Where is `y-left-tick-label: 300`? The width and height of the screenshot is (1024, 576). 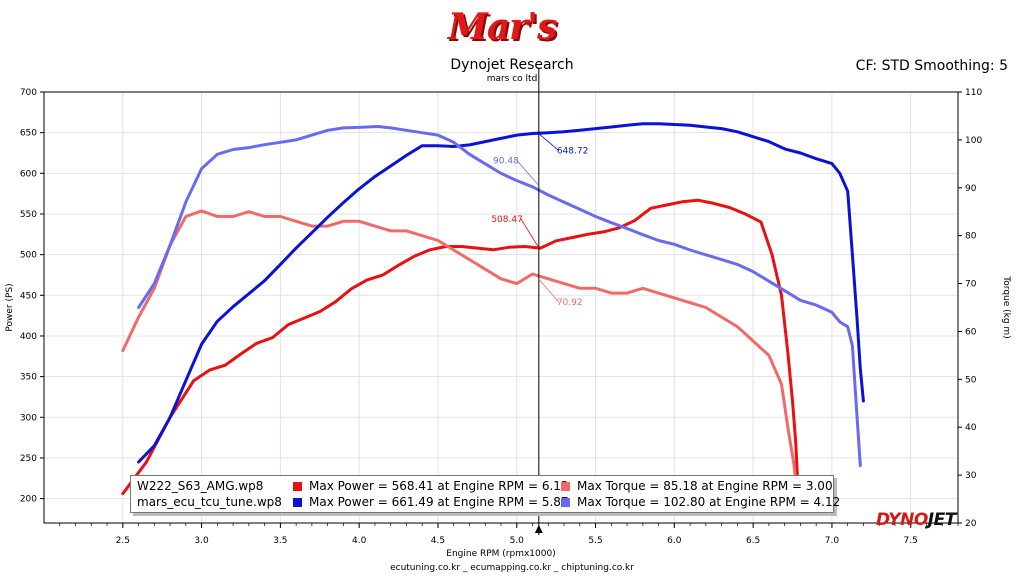 y-left-tick-label: 300 is located at coordinates (28, 418).